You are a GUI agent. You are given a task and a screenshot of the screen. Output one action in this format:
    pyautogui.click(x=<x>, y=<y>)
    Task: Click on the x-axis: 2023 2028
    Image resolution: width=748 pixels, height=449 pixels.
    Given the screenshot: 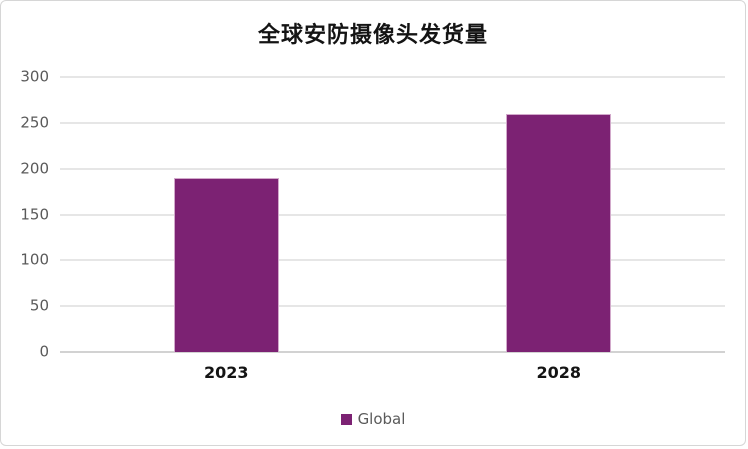 What is the action you would take?
    pyautogui.click(x=392, y=374)
    